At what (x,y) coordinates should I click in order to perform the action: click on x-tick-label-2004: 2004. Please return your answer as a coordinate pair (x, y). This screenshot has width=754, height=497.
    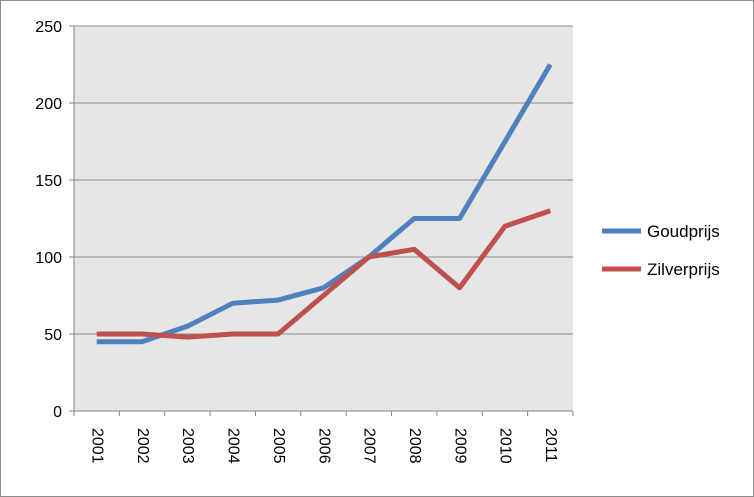
    Looking at the image, I should click on (233, 446).